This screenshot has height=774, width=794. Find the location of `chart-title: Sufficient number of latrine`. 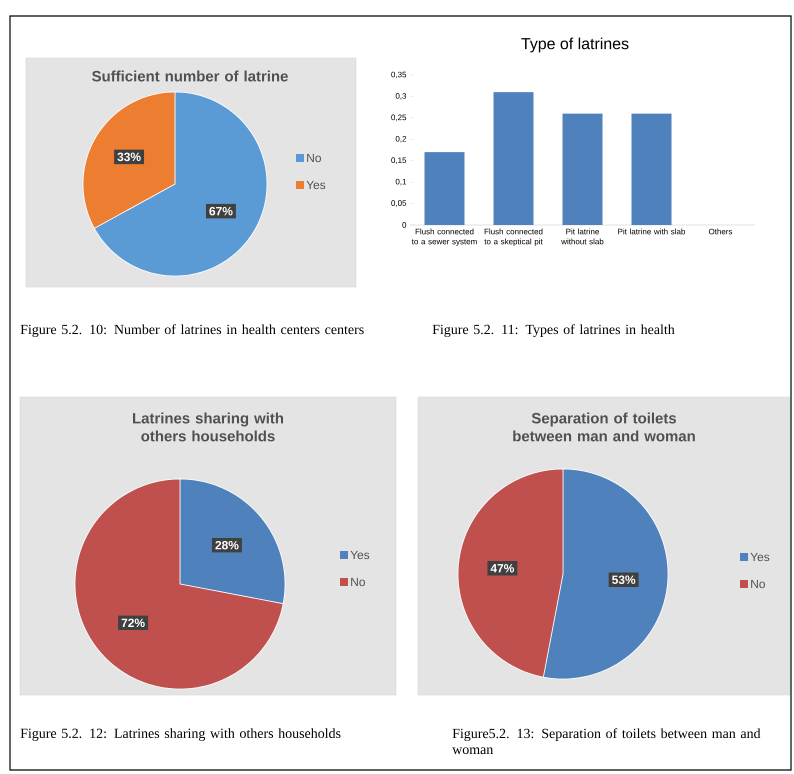

chart-title: Sufficient number of latrine is located at coordinates (190, 76).